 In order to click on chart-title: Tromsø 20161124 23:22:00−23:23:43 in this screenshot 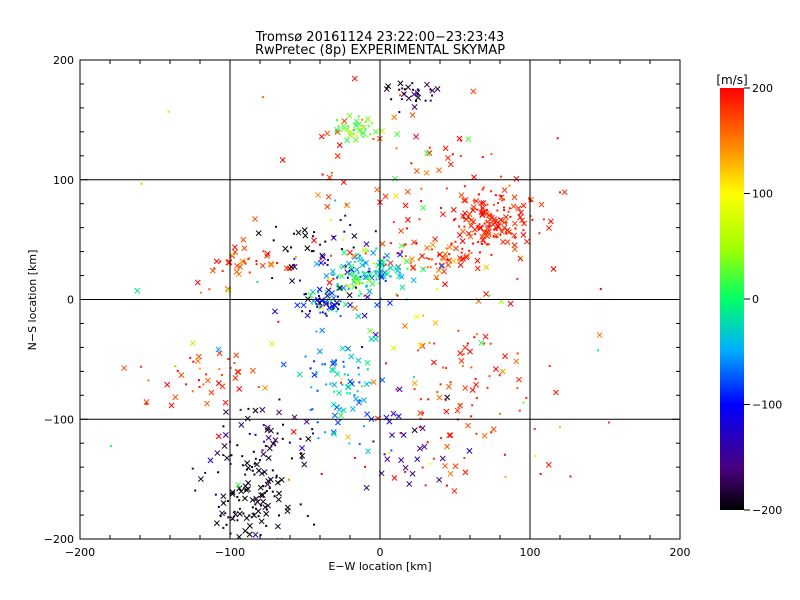, I will do `click(380, 37)`.